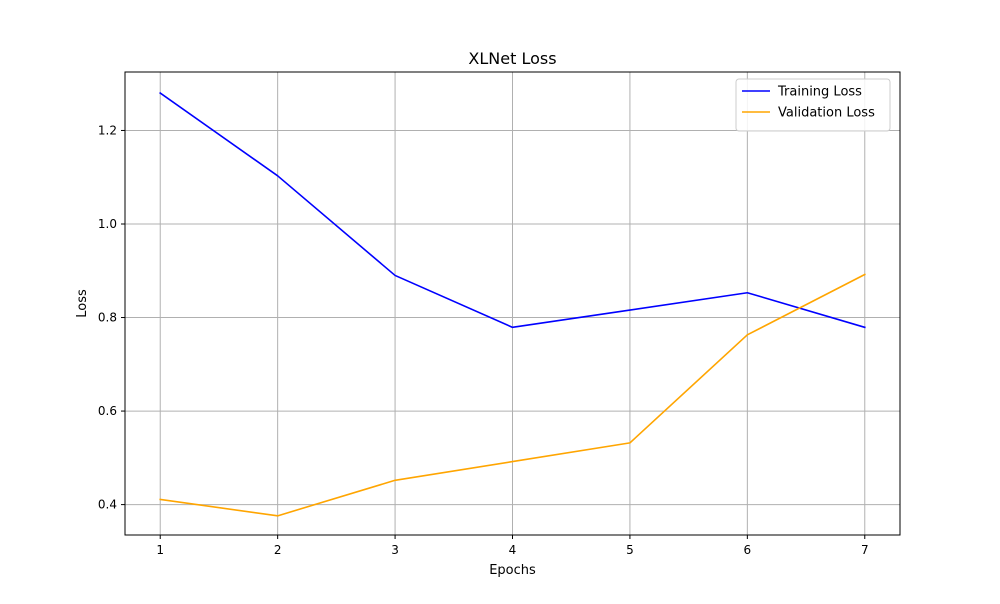 This screenshot has width=1000, height=604. I want to click on x-axis-label: Epochs, so click(512, 570).